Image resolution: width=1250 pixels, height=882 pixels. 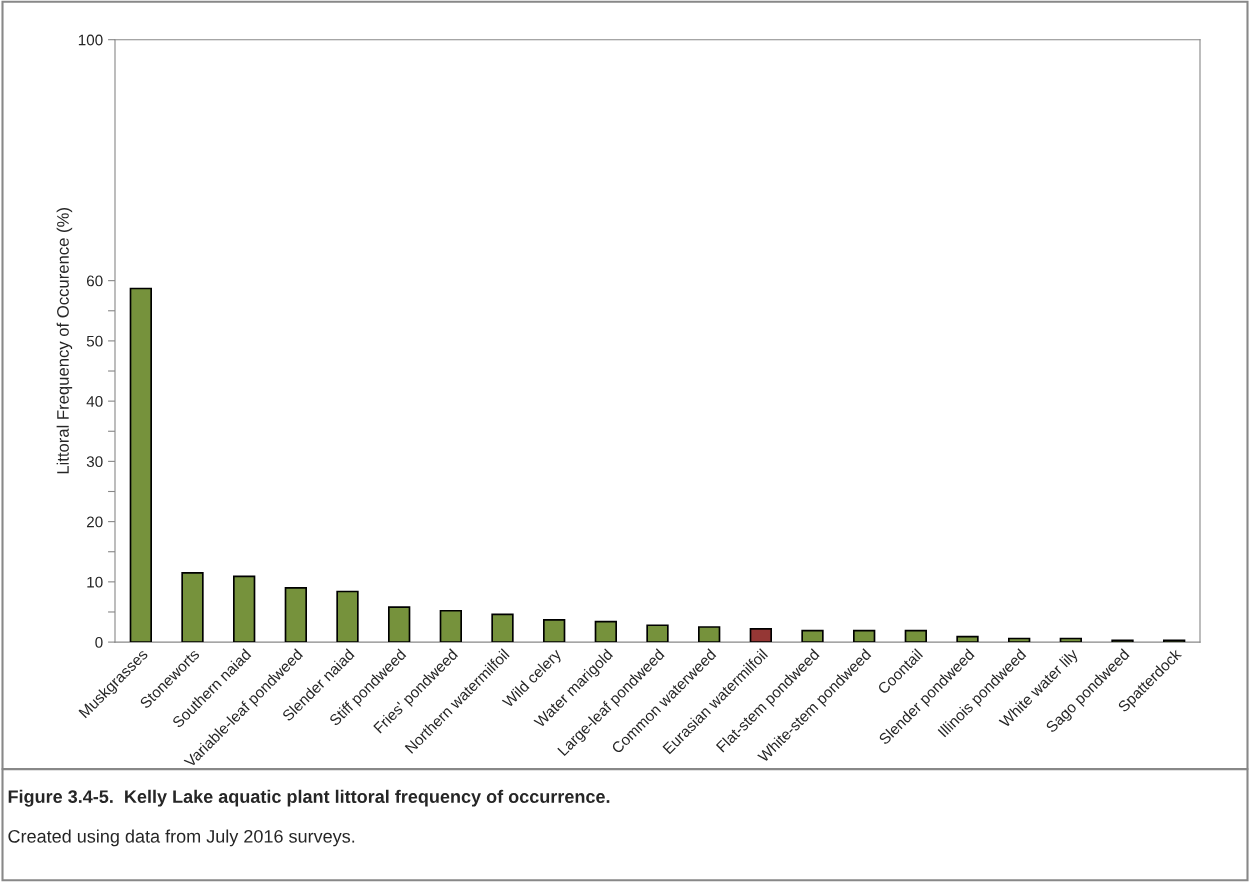 I want to click on text: Created using data from July 2016 surveys., so click(x=181, y=838).